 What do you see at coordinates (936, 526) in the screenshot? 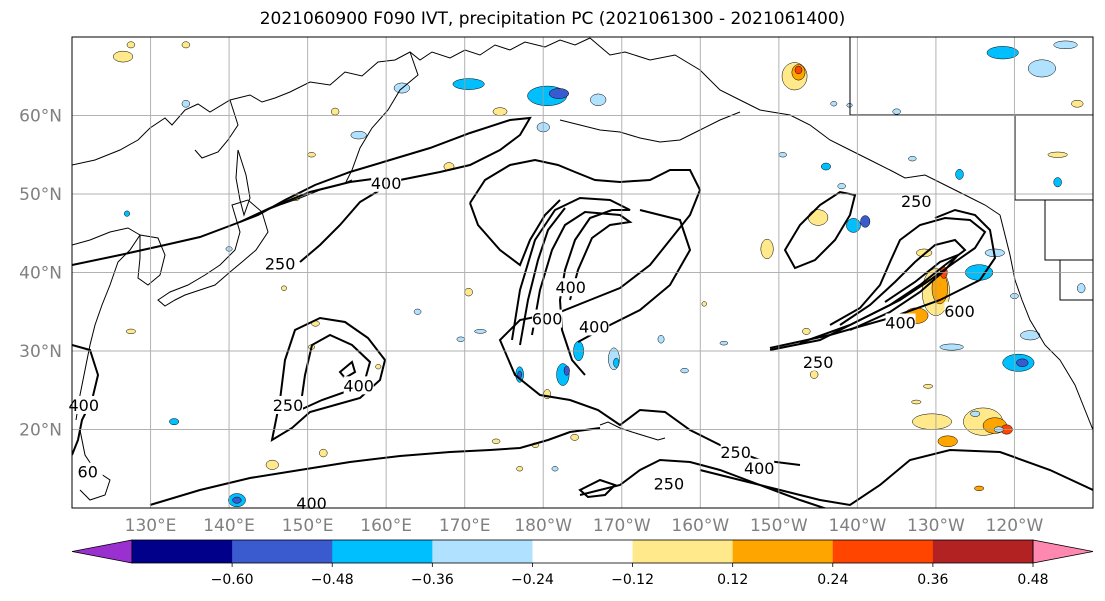
I see `longitude-label: 130°W` at bounding box center [936, 526].